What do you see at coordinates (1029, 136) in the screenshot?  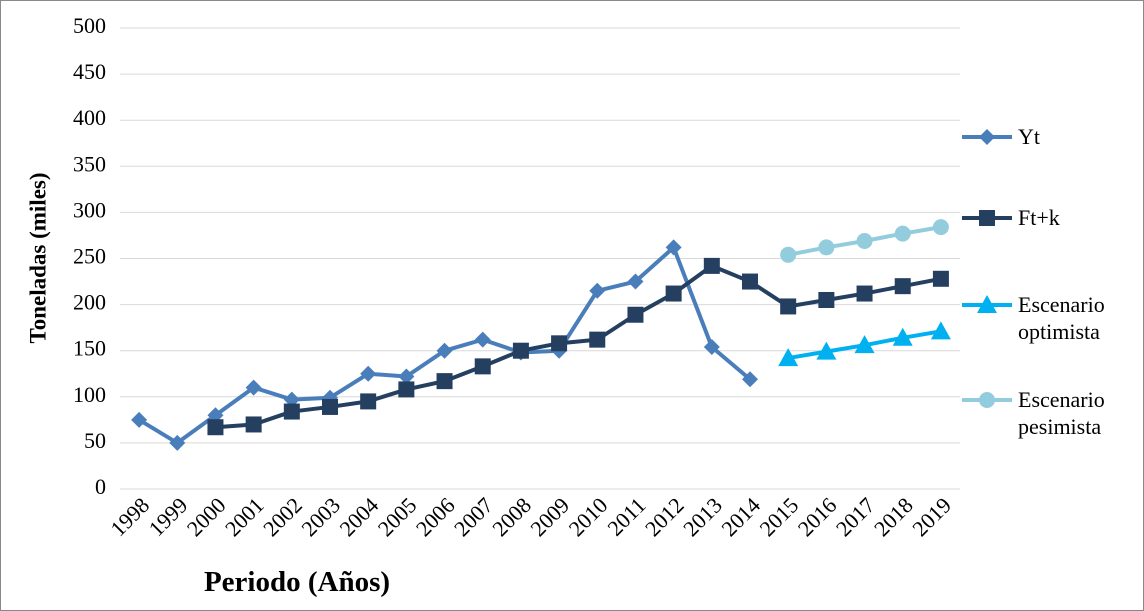 I see `legend-label: Yt` at bounding box center [1029, 136].